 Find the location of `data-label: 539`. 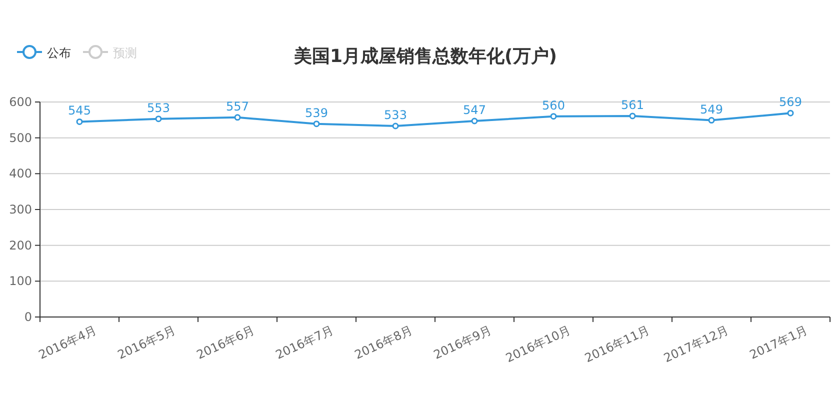

data-label: 539 is located at coordinates (316, 113).